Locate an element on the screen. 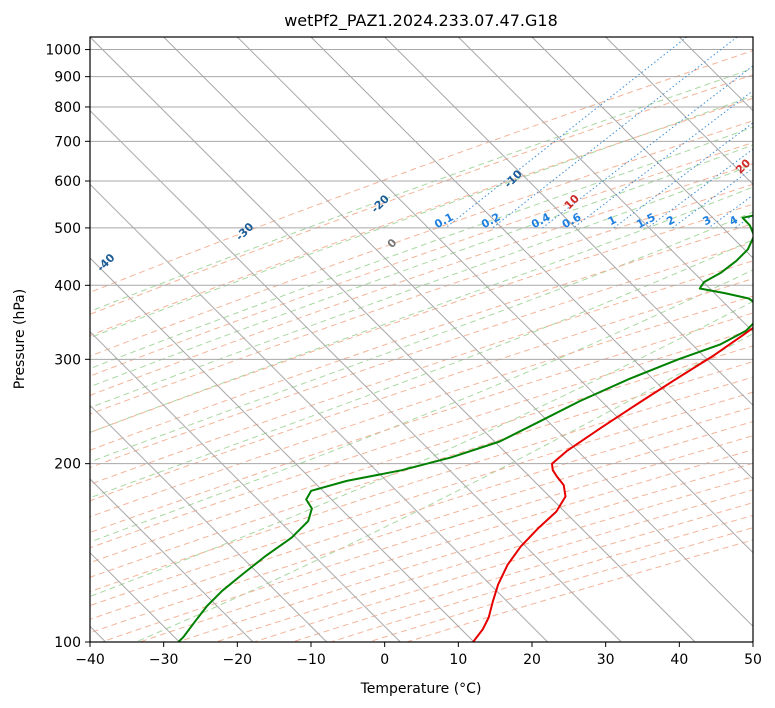 The image size is (775, 708). y-tick-label: 200 is located at coordinates (67, 465).